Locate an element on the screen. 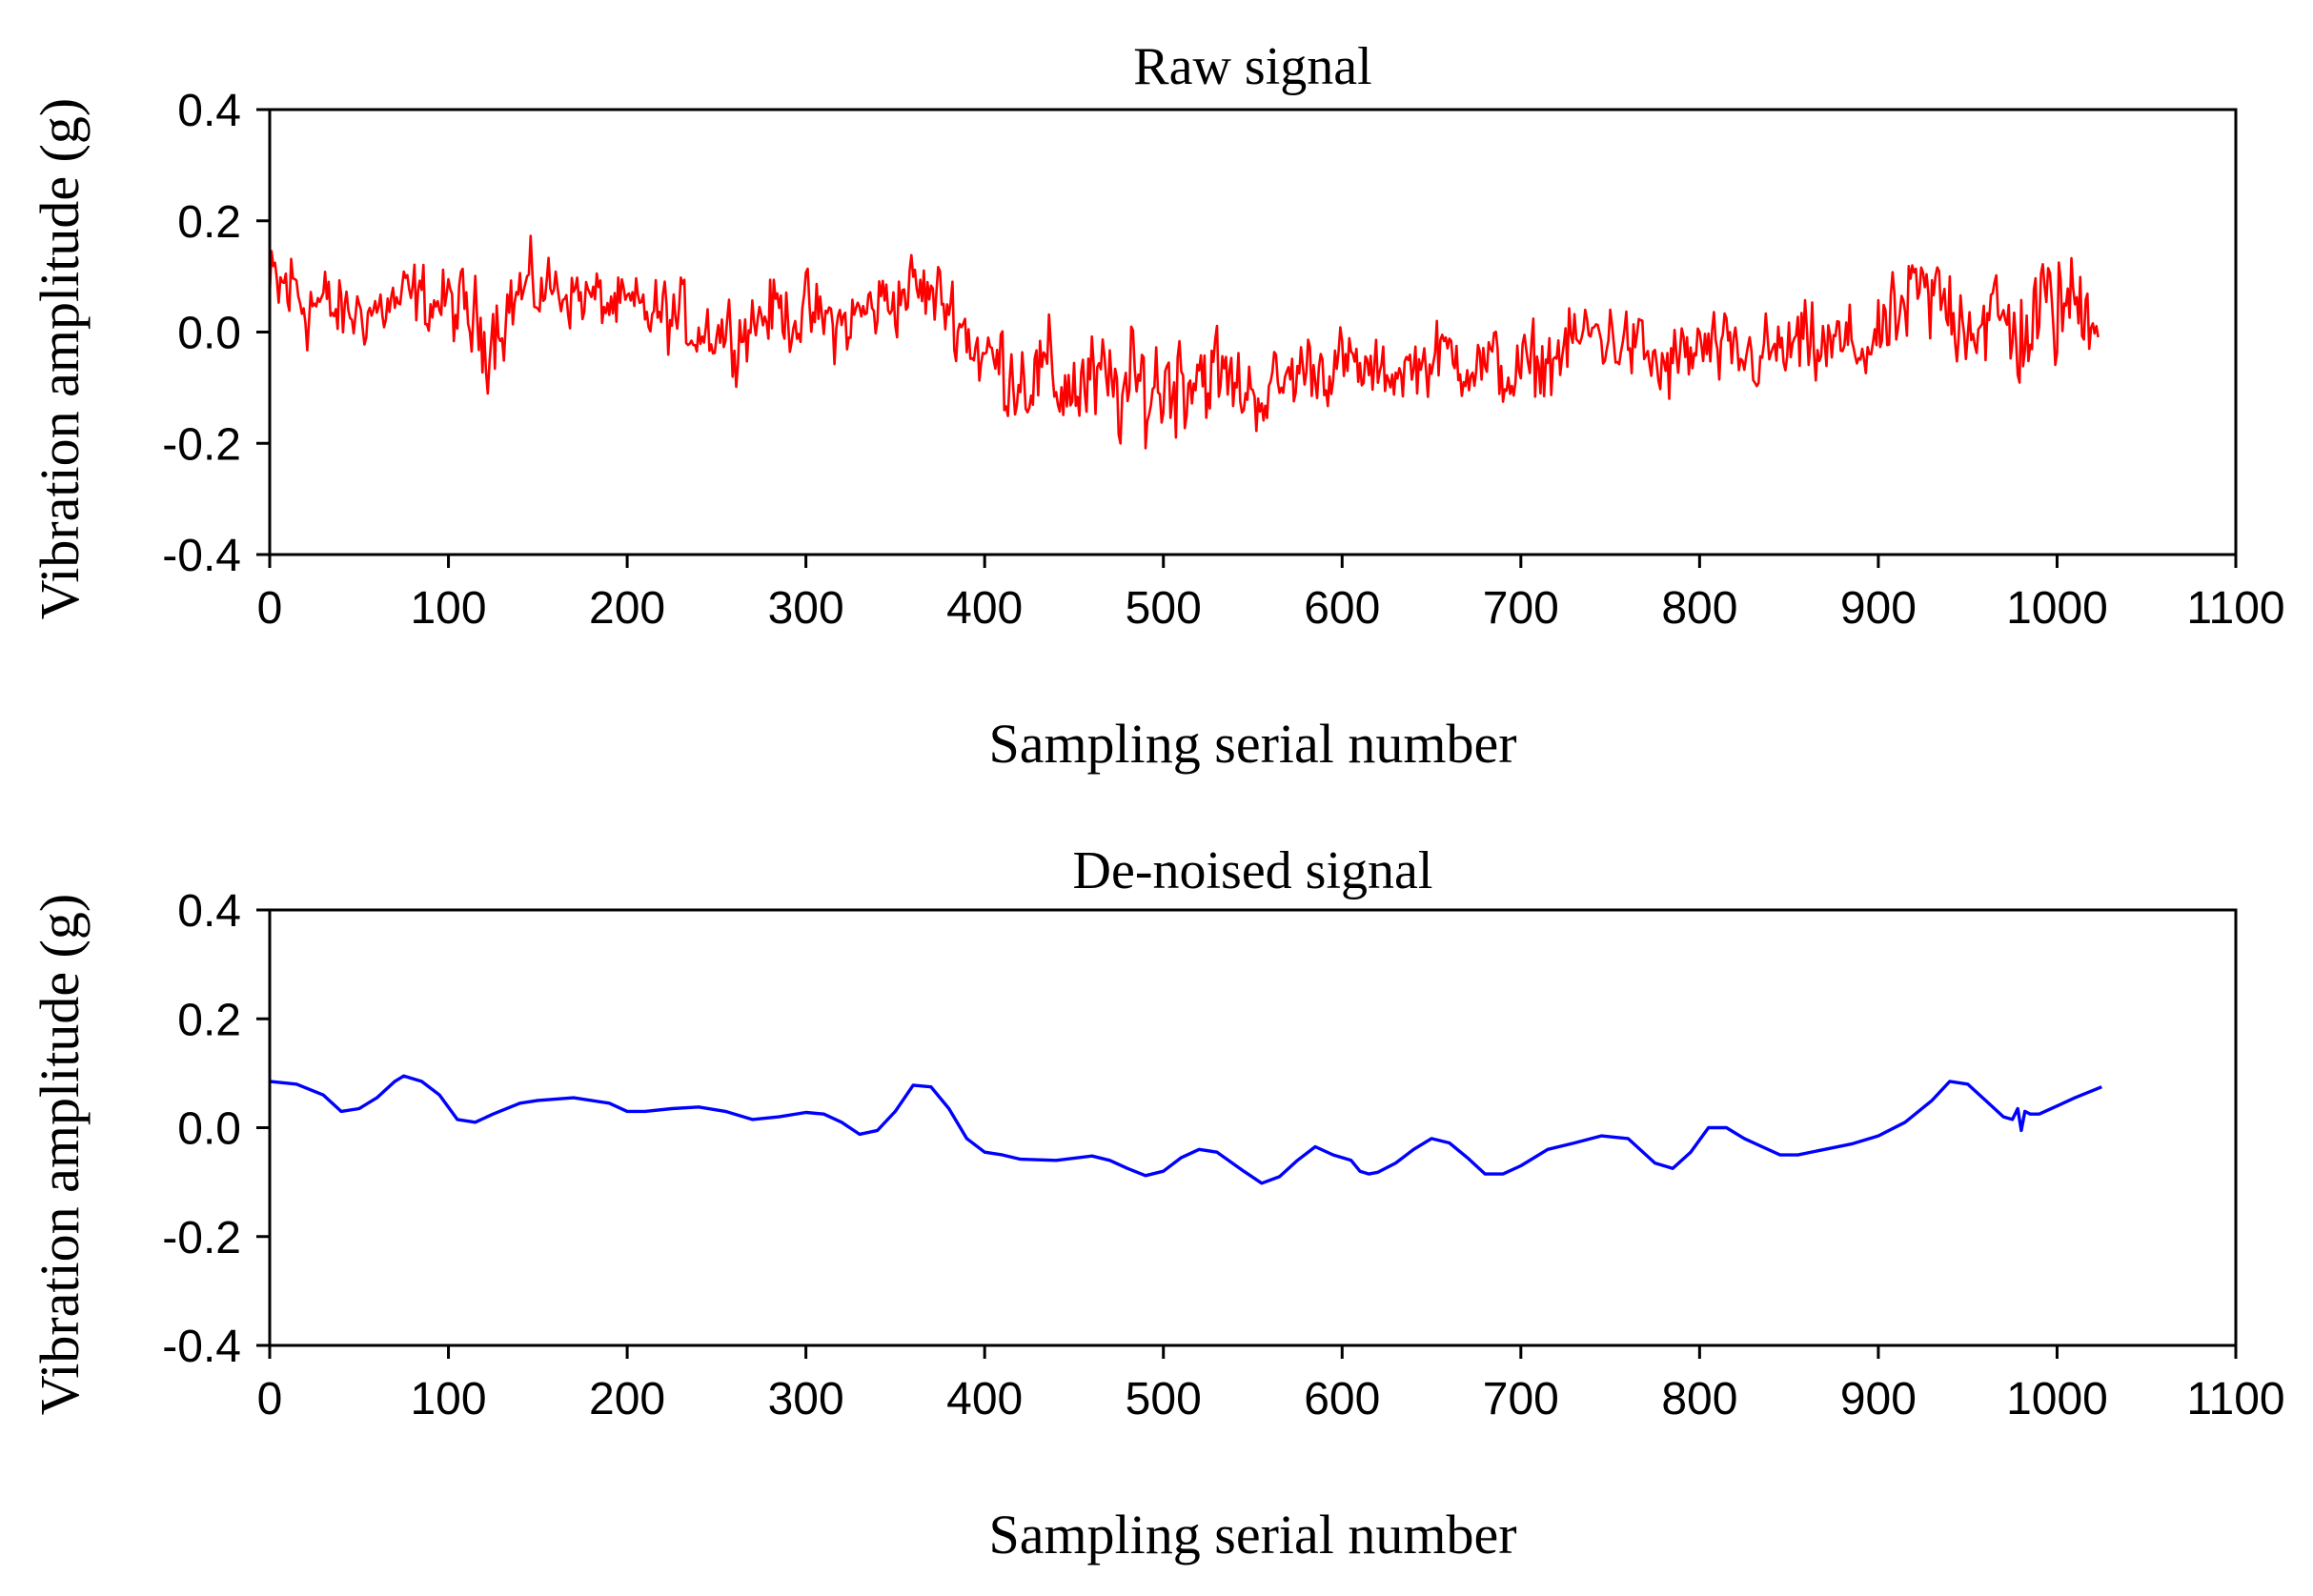  raw-signal-x-tick-label: 200 is located at coordinates (627, 608).